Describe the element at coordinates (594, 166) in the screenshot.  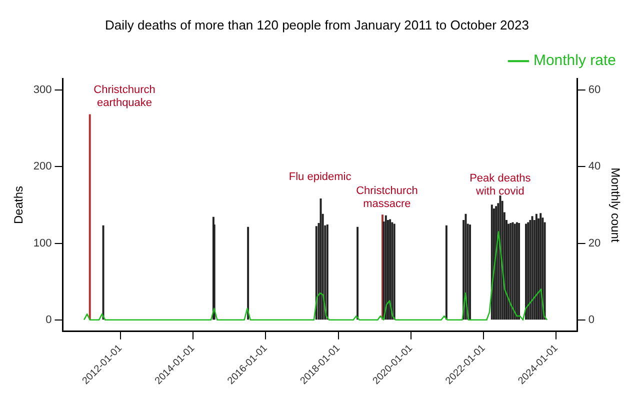
I see `y2-tick-label: 40` at that location.